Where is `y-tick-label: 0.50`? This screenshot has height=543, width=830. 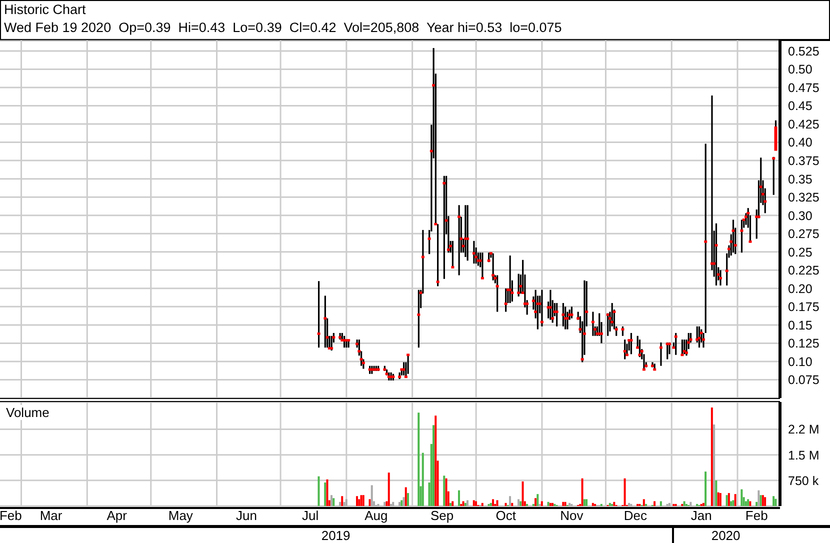
y-tick-label: 0.50 is located at coordinates (800, 69).